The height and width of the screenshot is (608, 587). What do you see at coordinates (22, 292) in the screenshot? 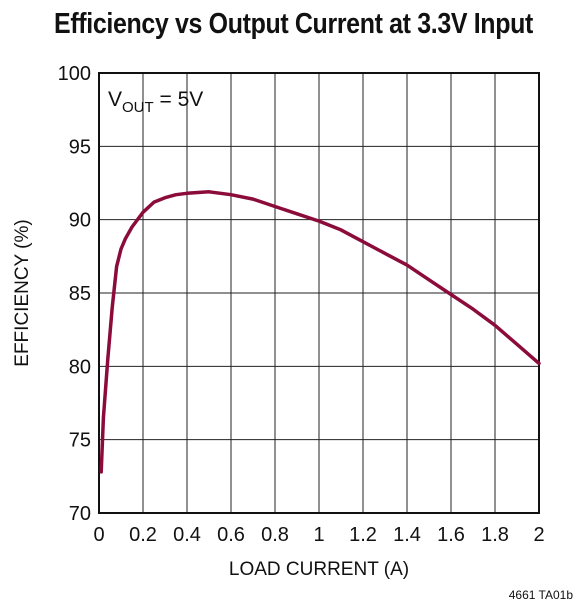
I see `y-axis-label: EFFICIENCY (%)` at bounding box center [22, 292].